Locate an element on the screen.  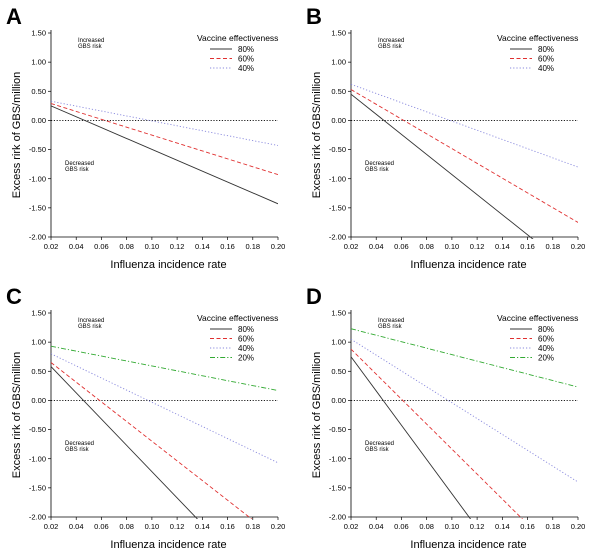
panel-letter: D is located at coordinates (314, 296).